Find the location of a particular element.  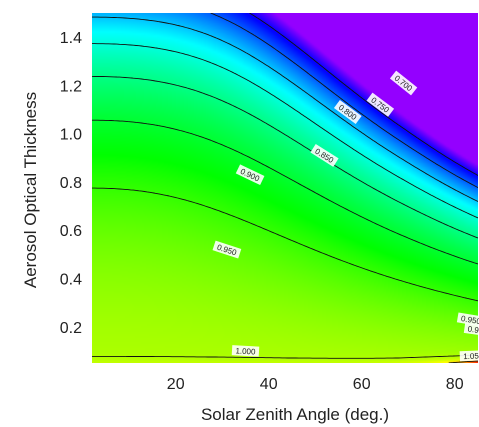

y-tick-label: 0.8 is located at coordinates (71, 183).